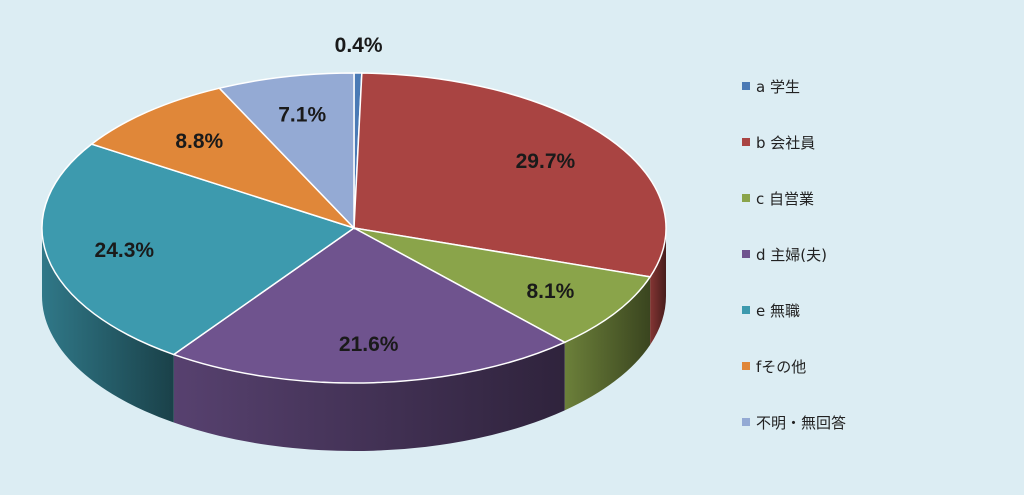  I want to click on data-label-7: 7.1%, so click(302, 115).